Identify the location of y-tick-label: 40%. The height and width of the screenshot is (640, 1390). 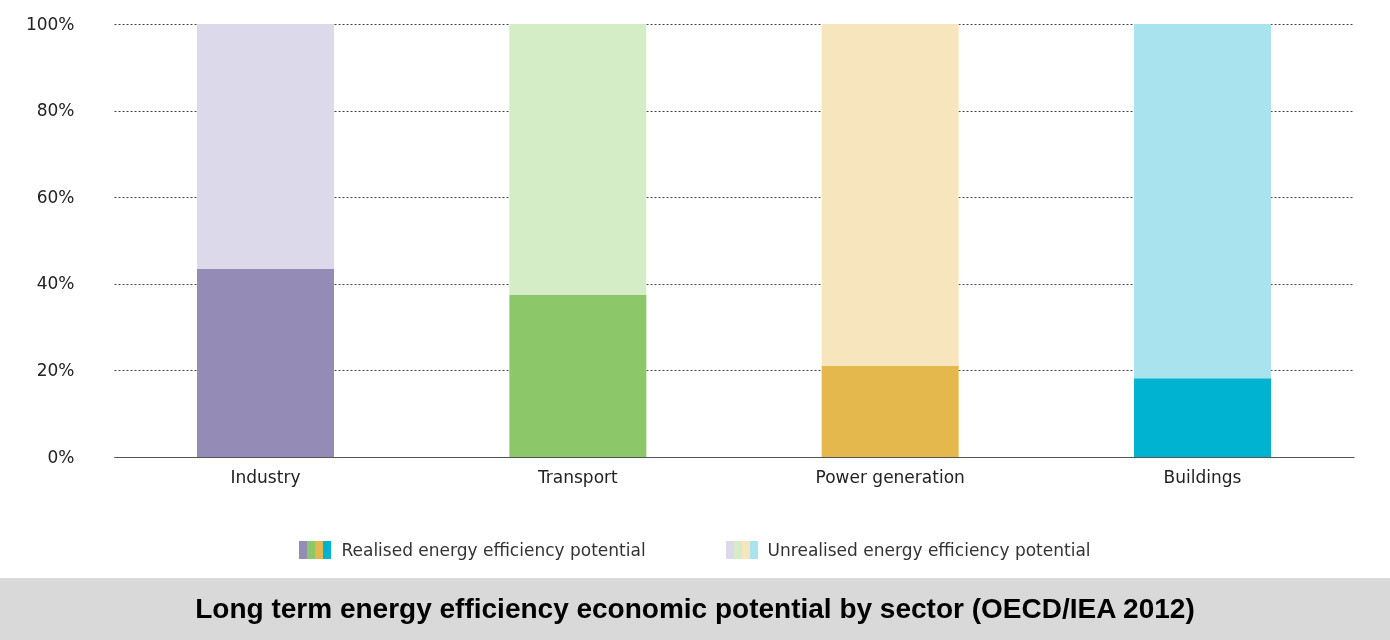
(55, 283).